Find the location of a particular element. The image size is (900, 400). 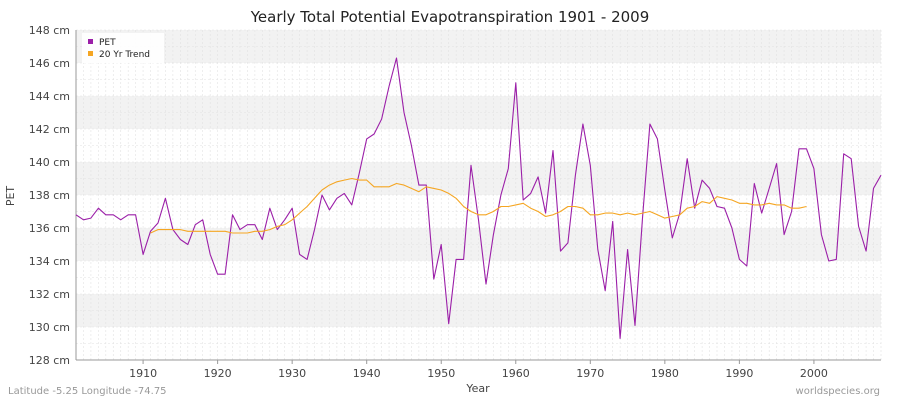

legend-label-trend: 20 Yr Trend is located at coordinates (124, 55).